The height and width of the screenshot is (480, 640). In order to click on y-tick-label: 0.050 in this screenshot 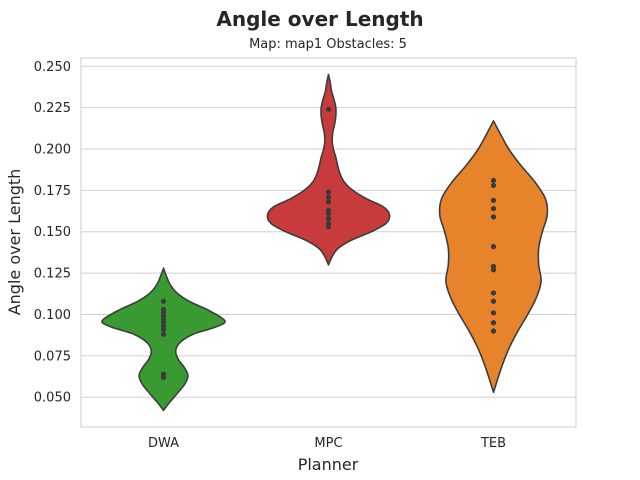, I will do `click(52, 398)`.